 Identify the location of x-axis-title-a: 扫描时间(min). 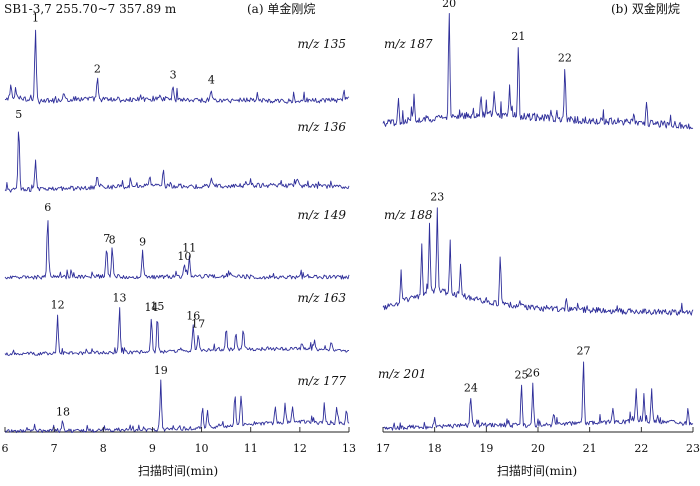
(178, 471).